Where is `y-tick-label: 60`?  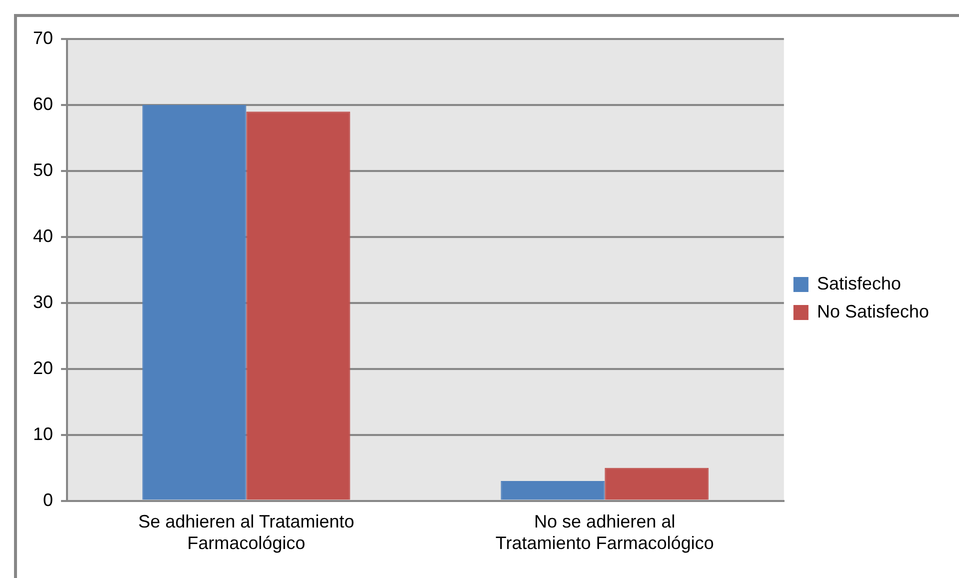
y-tick-label: 60 is located at coordinates (43, 104).